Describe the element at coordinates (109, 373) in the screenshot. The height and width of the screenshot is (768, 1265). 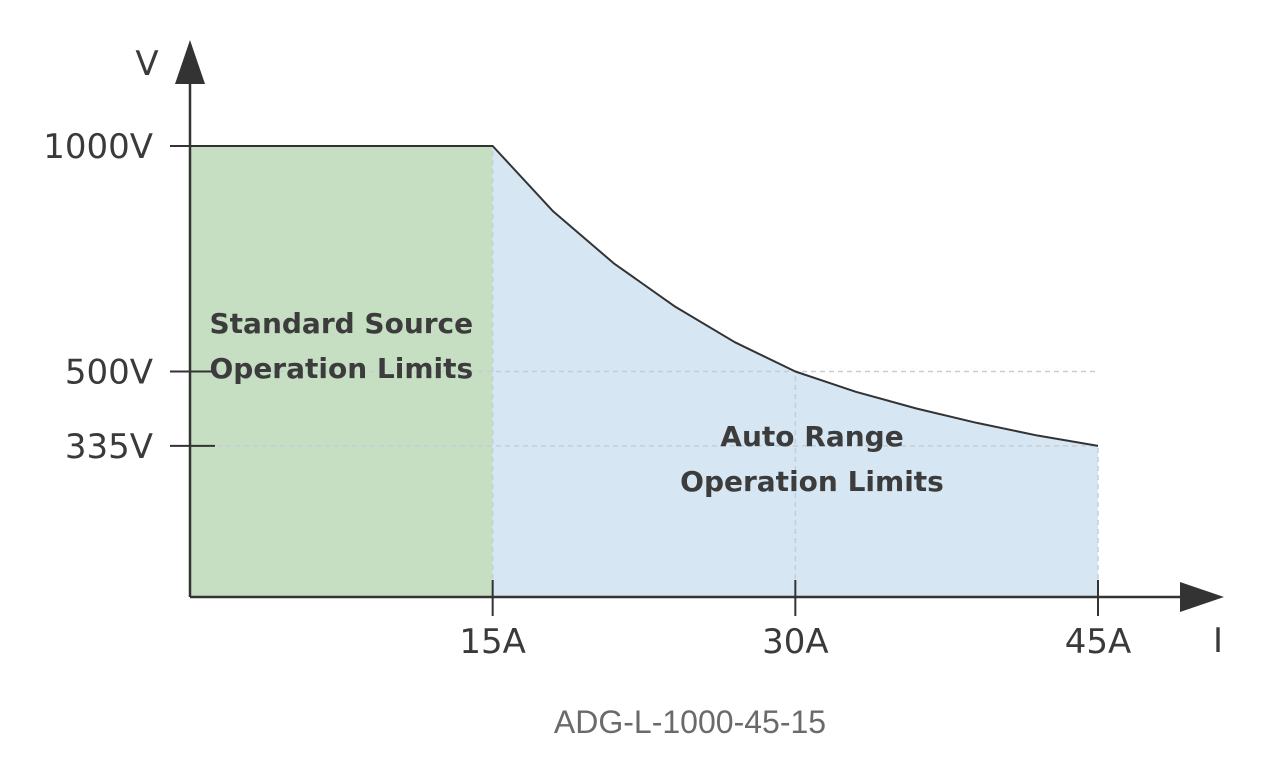
I see `y-tick-label-1: 500V` at that location.